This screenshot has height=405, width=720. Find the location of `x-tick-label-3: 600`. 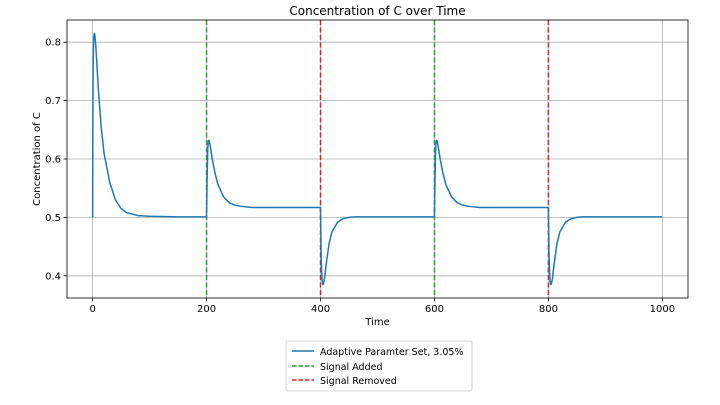

x-tick-label-3: 600 is located at coordinates (434, 309).